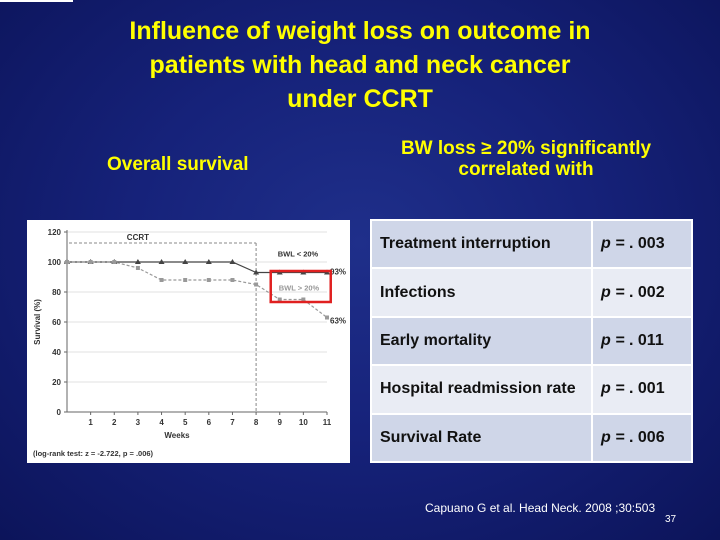  I want to click on title-line-1: Influence of weight loss on outcome in, so click(360, 31).